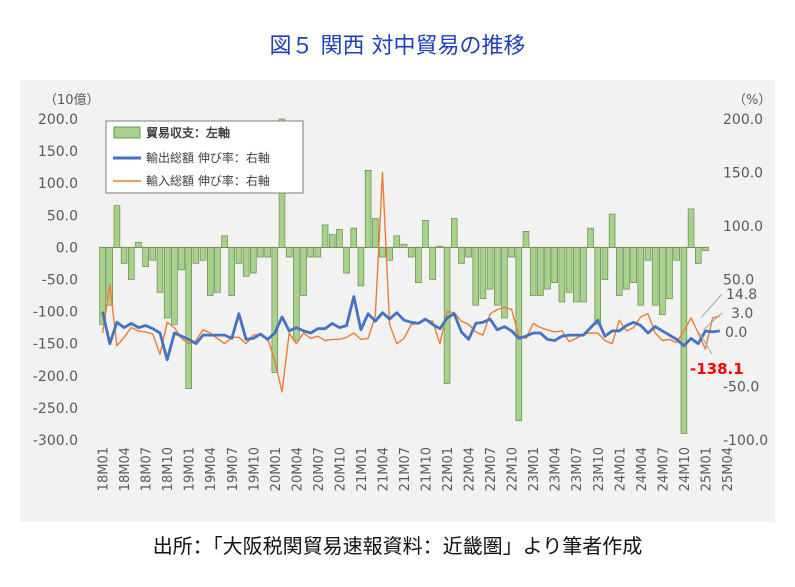 This screenshot has width=795, height=587. Describe the element at coordinates (55, 345) in the screenshot. I see `left-tick-label: -150.0` at that location.